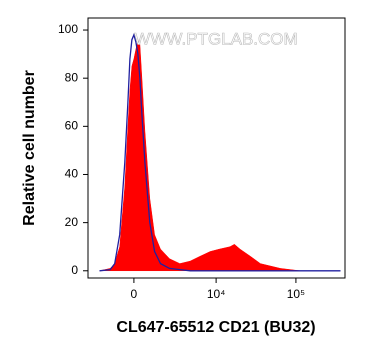 The width and height of the screenshot is (365, 360). Describe the element at coordinates (134, 294) in the screenshot. I see `x-tick-label: 0` at that location.